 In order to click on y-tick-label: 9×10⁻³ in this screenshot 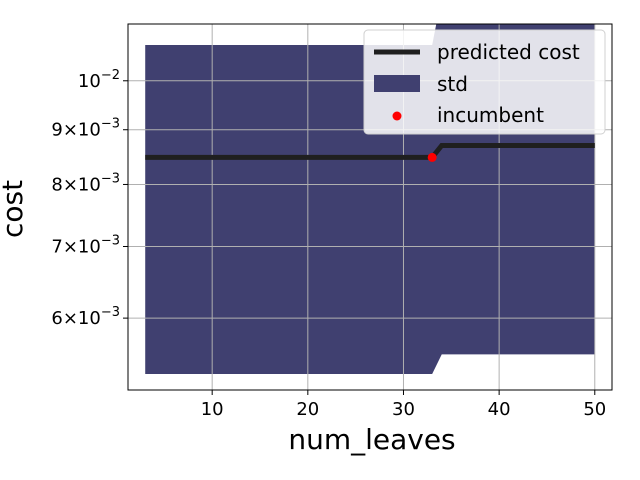, I will do `click(85, 129)`.